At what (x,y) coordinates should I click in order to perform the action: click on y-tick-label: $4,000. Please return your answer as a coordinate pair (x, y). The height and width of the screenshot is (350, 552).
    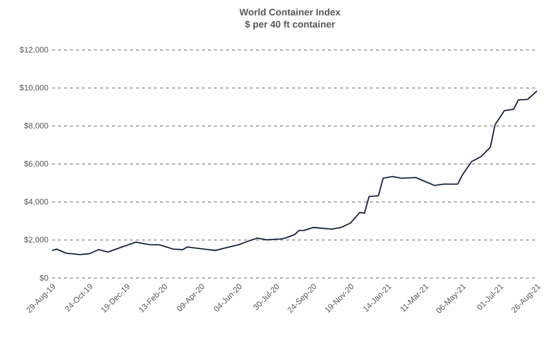
    Looking at the image, I should click on (36, 202).